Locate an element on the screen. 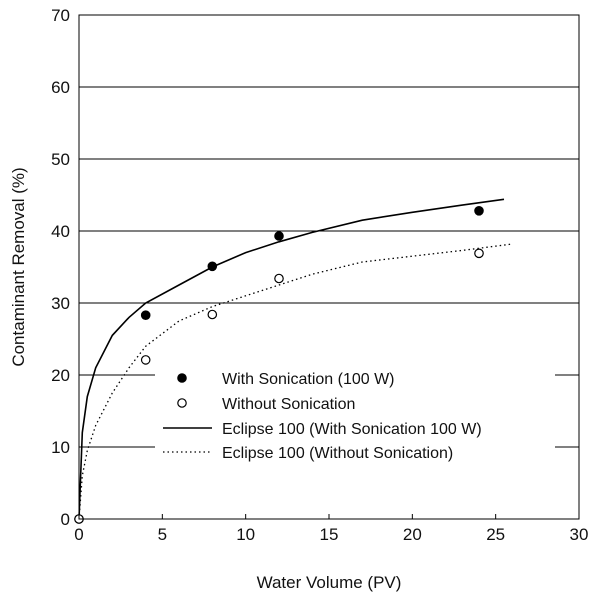 Image resolution: width=593 pixels, height=596 pixels. y-tick-label: 40 is located at coordinates (60, 231).